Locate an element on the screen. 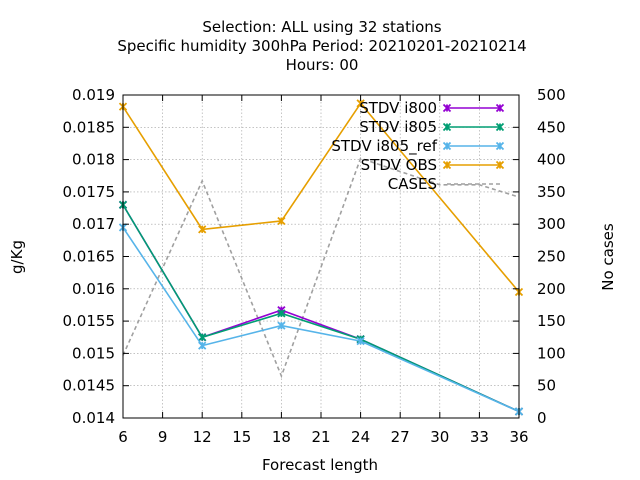 The image size is (640, 480). legend-entry: STDV i805_ref is located at coordinates (418, 146).